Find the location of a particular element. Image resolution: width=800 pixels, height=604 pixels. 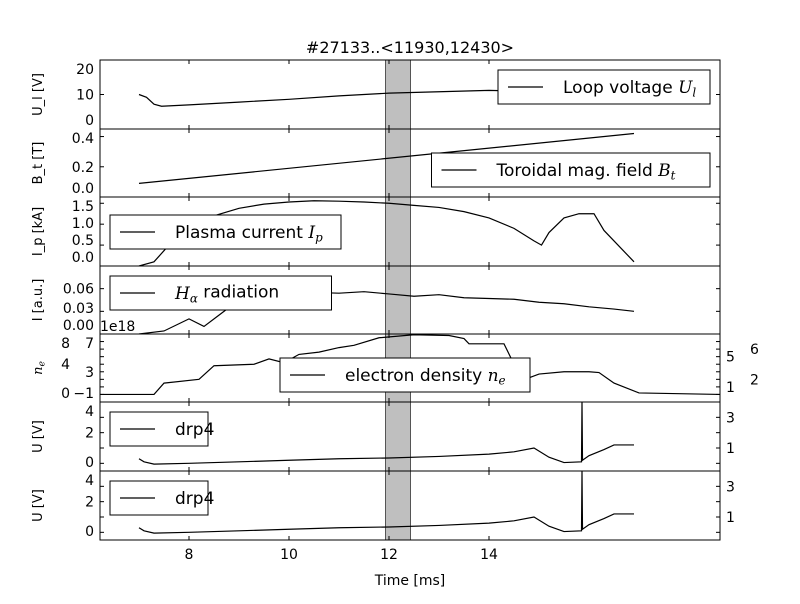

y-tick-label: 5 is located at coordinates (730, 358).